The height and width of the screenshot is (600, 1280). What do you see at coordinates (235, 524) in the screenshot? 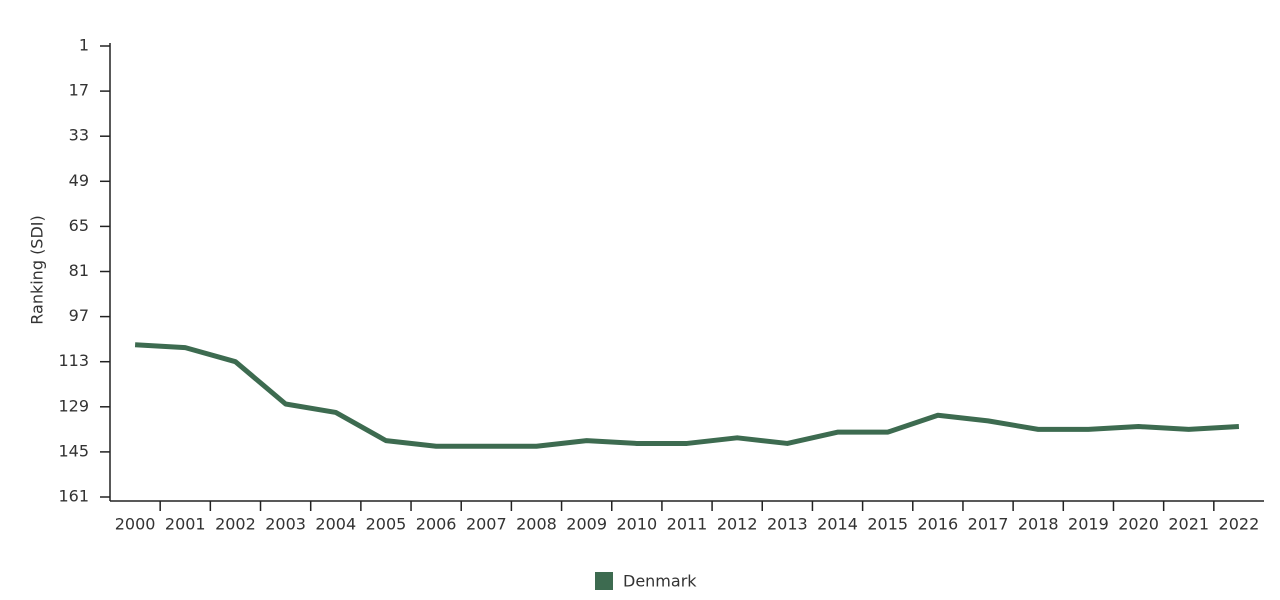
I see `x-tick-label: 2002` at bounding box center [235, 524].